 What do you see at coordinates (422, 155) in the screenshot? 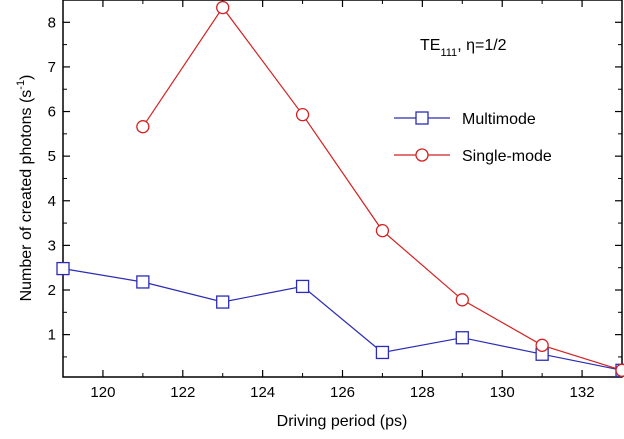
I see `legend-marker-single-mode` at bounding box center [422, 155].